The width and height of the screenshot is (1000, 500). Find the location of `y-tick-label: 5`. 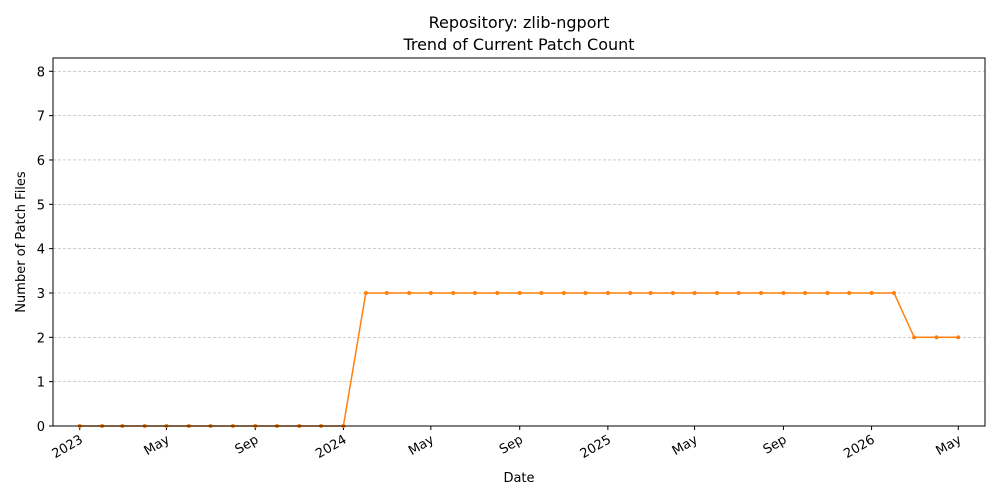

y-tick-label: 5 is located at coordinates (41, 205).